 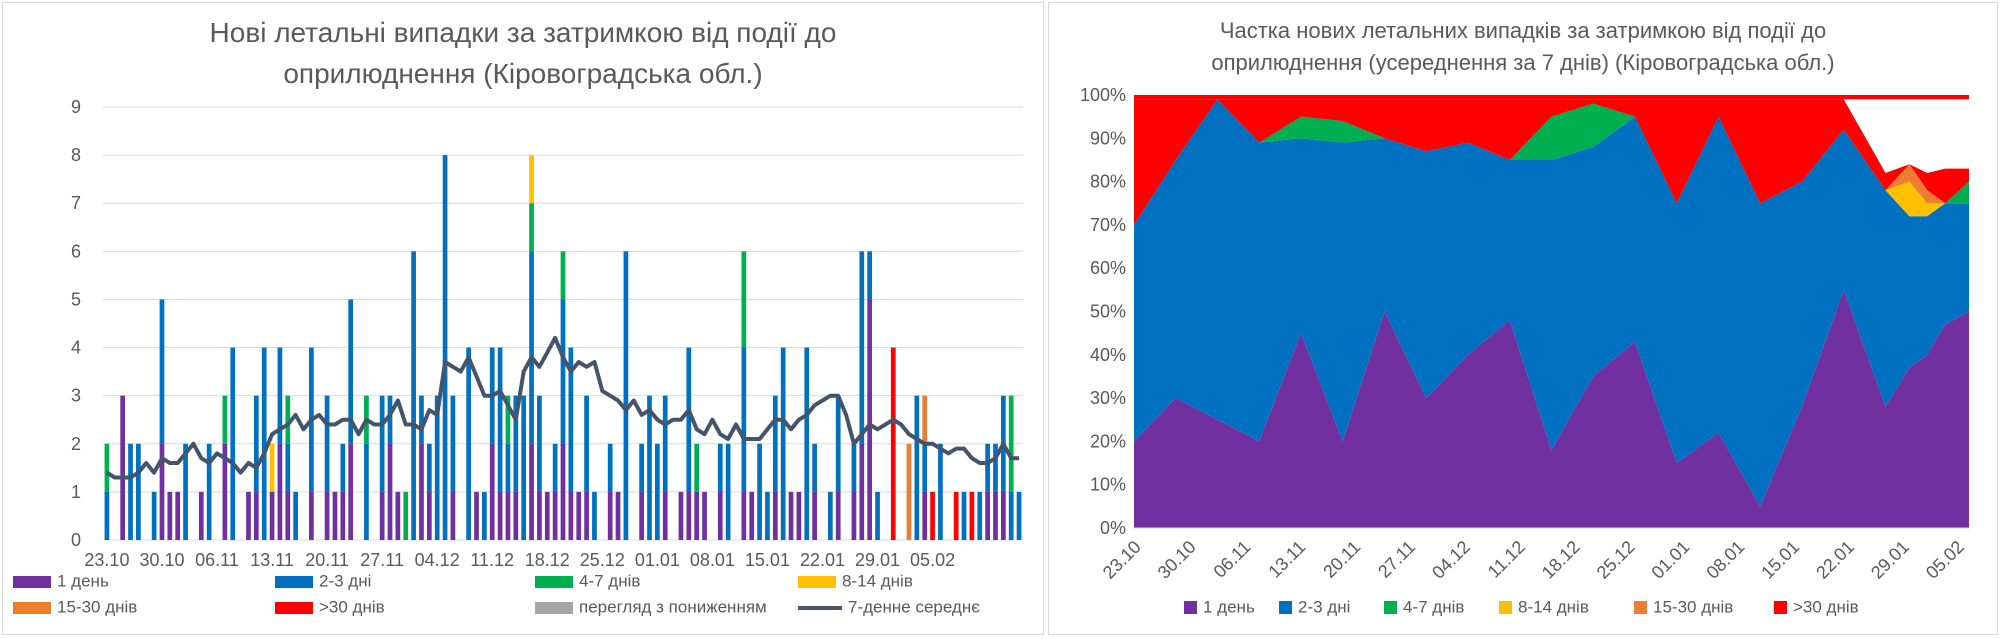 I want to click on y-tick-label: 7, so click(x=76, y=203).